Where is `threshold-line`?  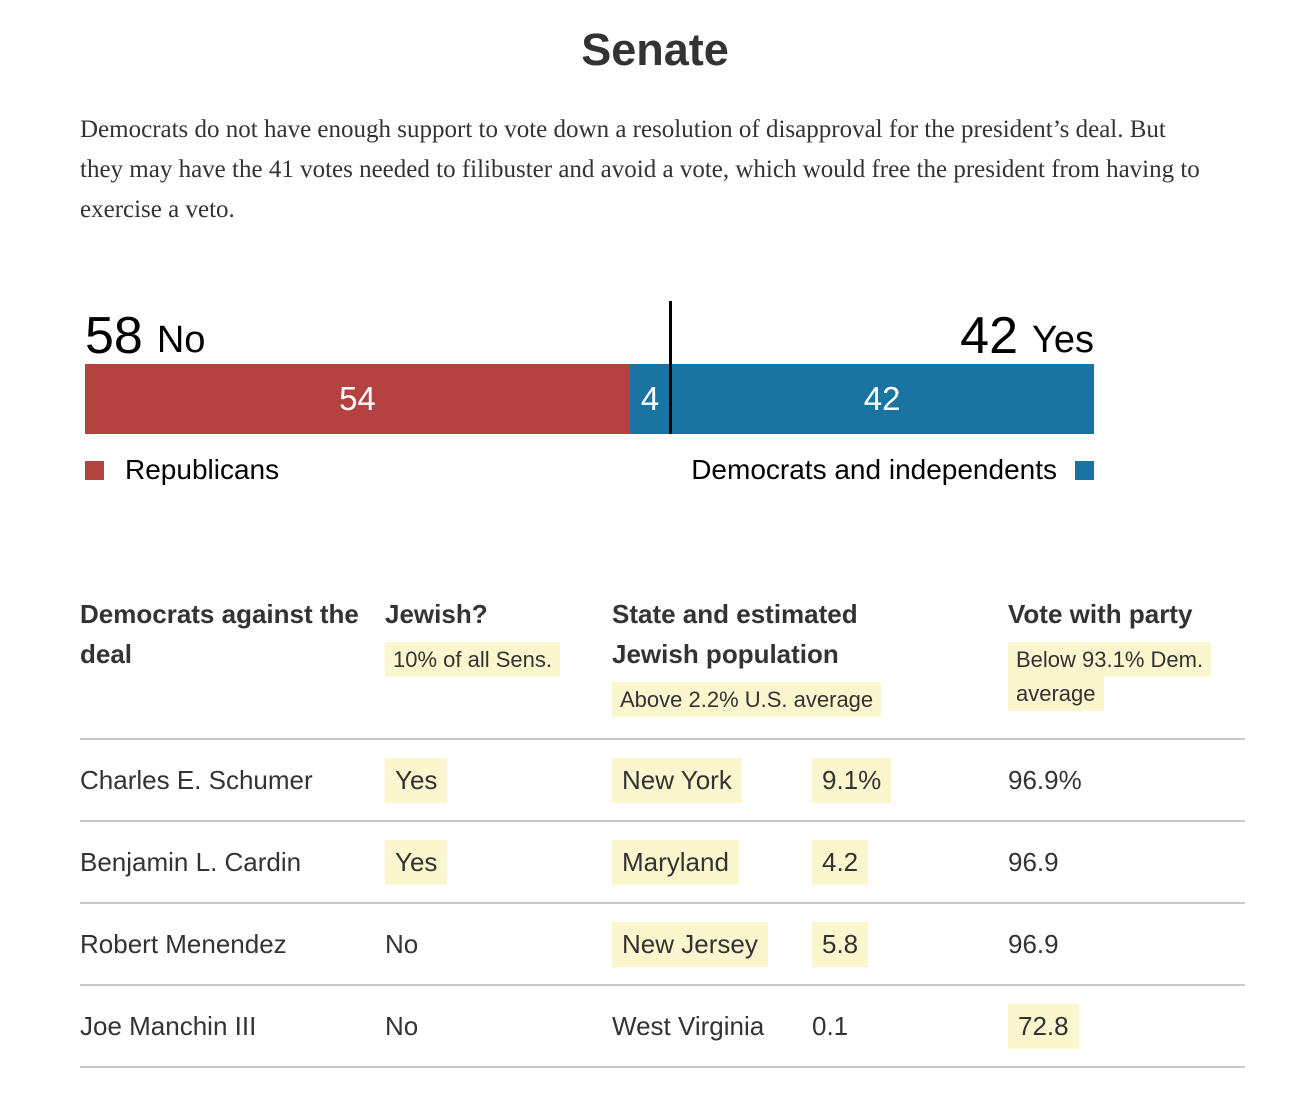
threshold-line is located at coordinates (671, 367).